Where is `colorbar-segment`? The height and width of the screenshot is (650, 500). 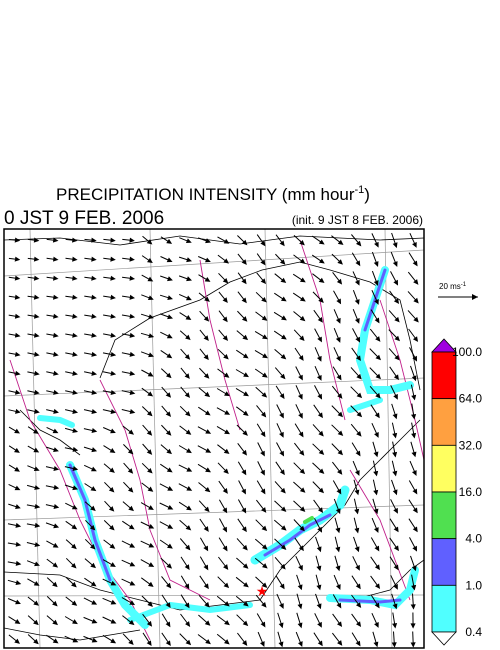 colorbar-segment is located at coordinates (444, 422).